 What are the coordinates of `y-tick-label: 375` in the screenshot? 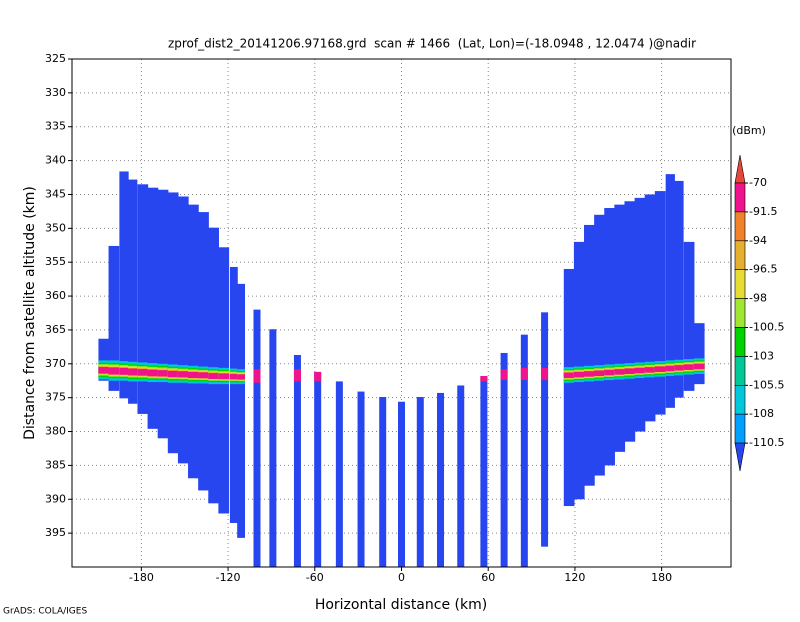 It's located at (55, 397).